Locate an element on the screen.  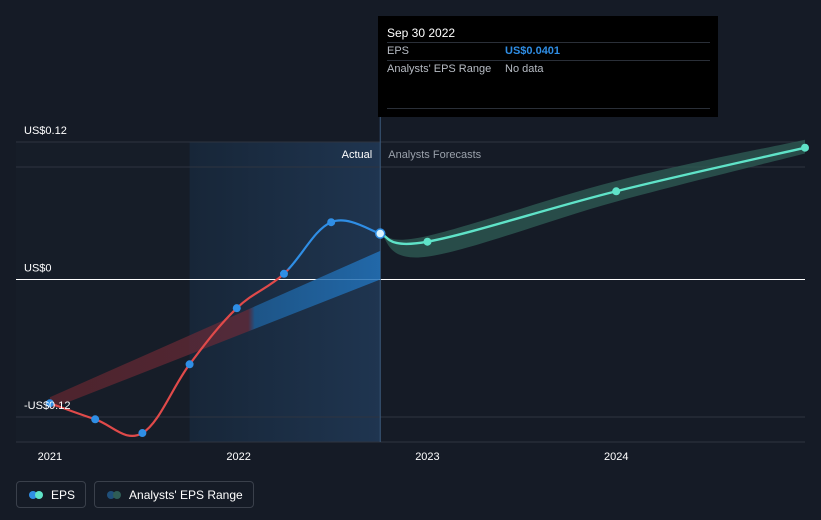
eps-line-positive is located at coordinates (333, 244).